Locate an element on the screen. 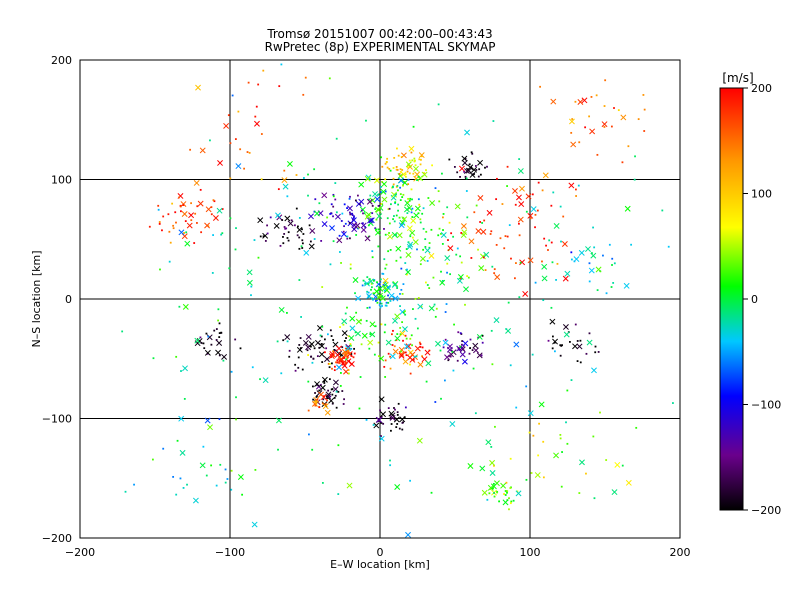 This screenshot has height=600, width=800. y-tick-label: 100 is located at coordinates (61, 180).